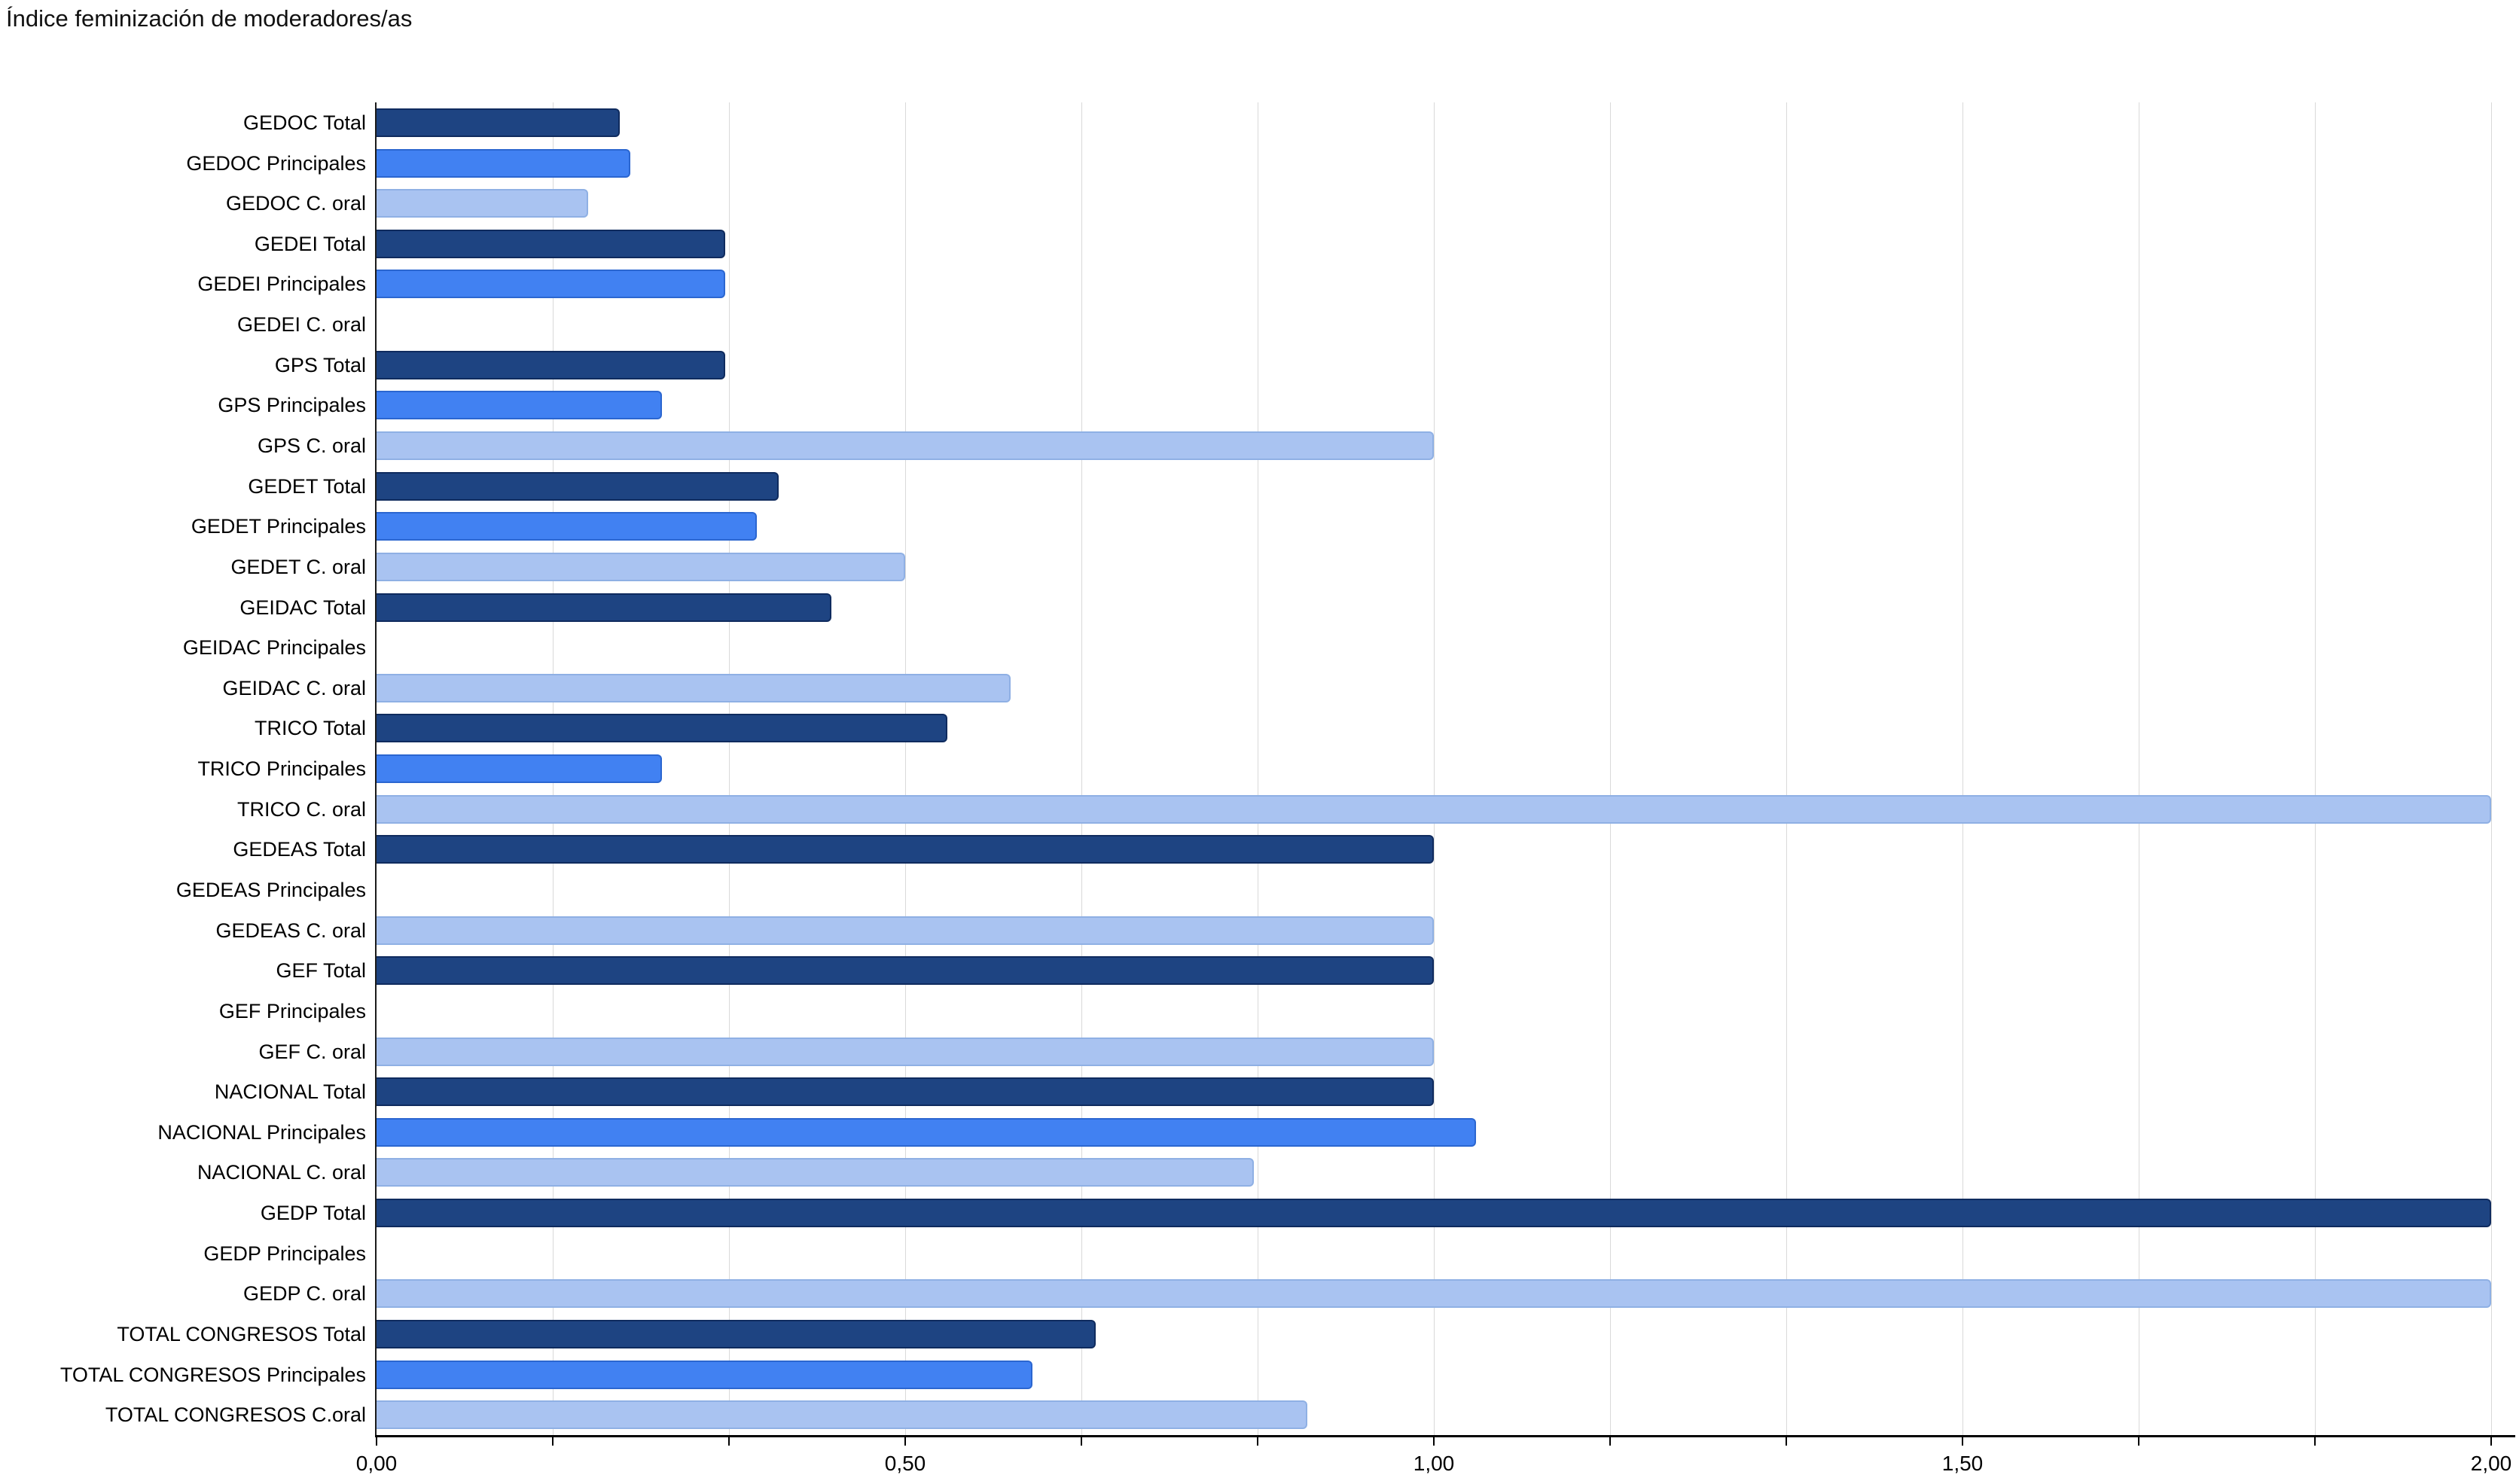 The image size is (2516, 1484). I want to click on x-axis-line, so click(1445, 1436).